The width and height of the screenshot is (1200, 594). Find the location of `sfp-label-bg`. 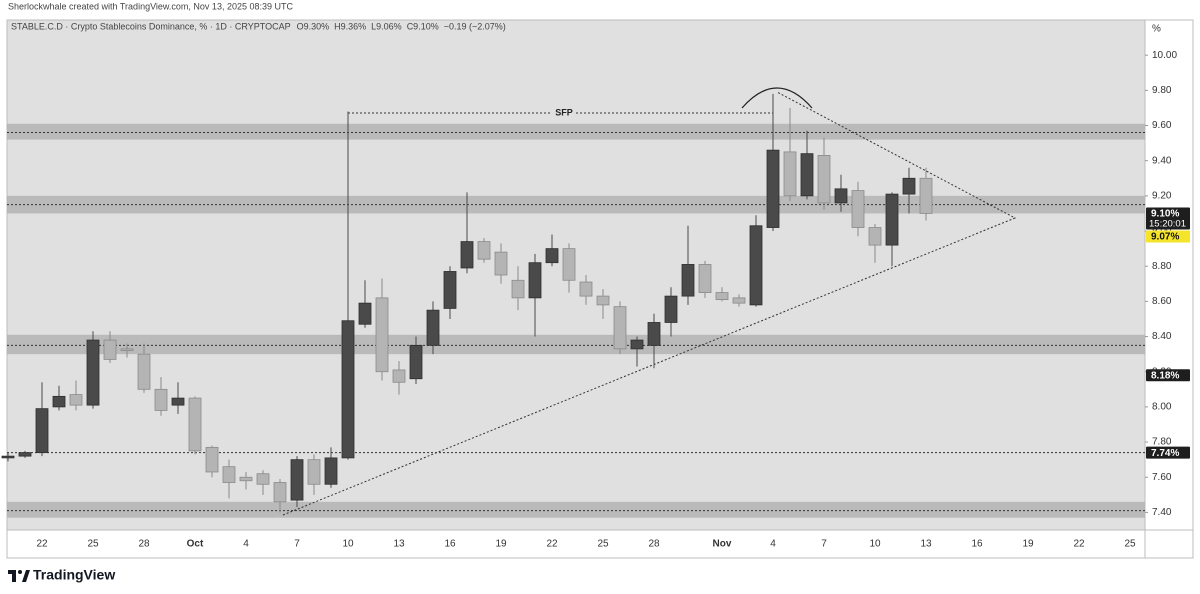

sfp-label-bg is located at coordinates (564, 112).